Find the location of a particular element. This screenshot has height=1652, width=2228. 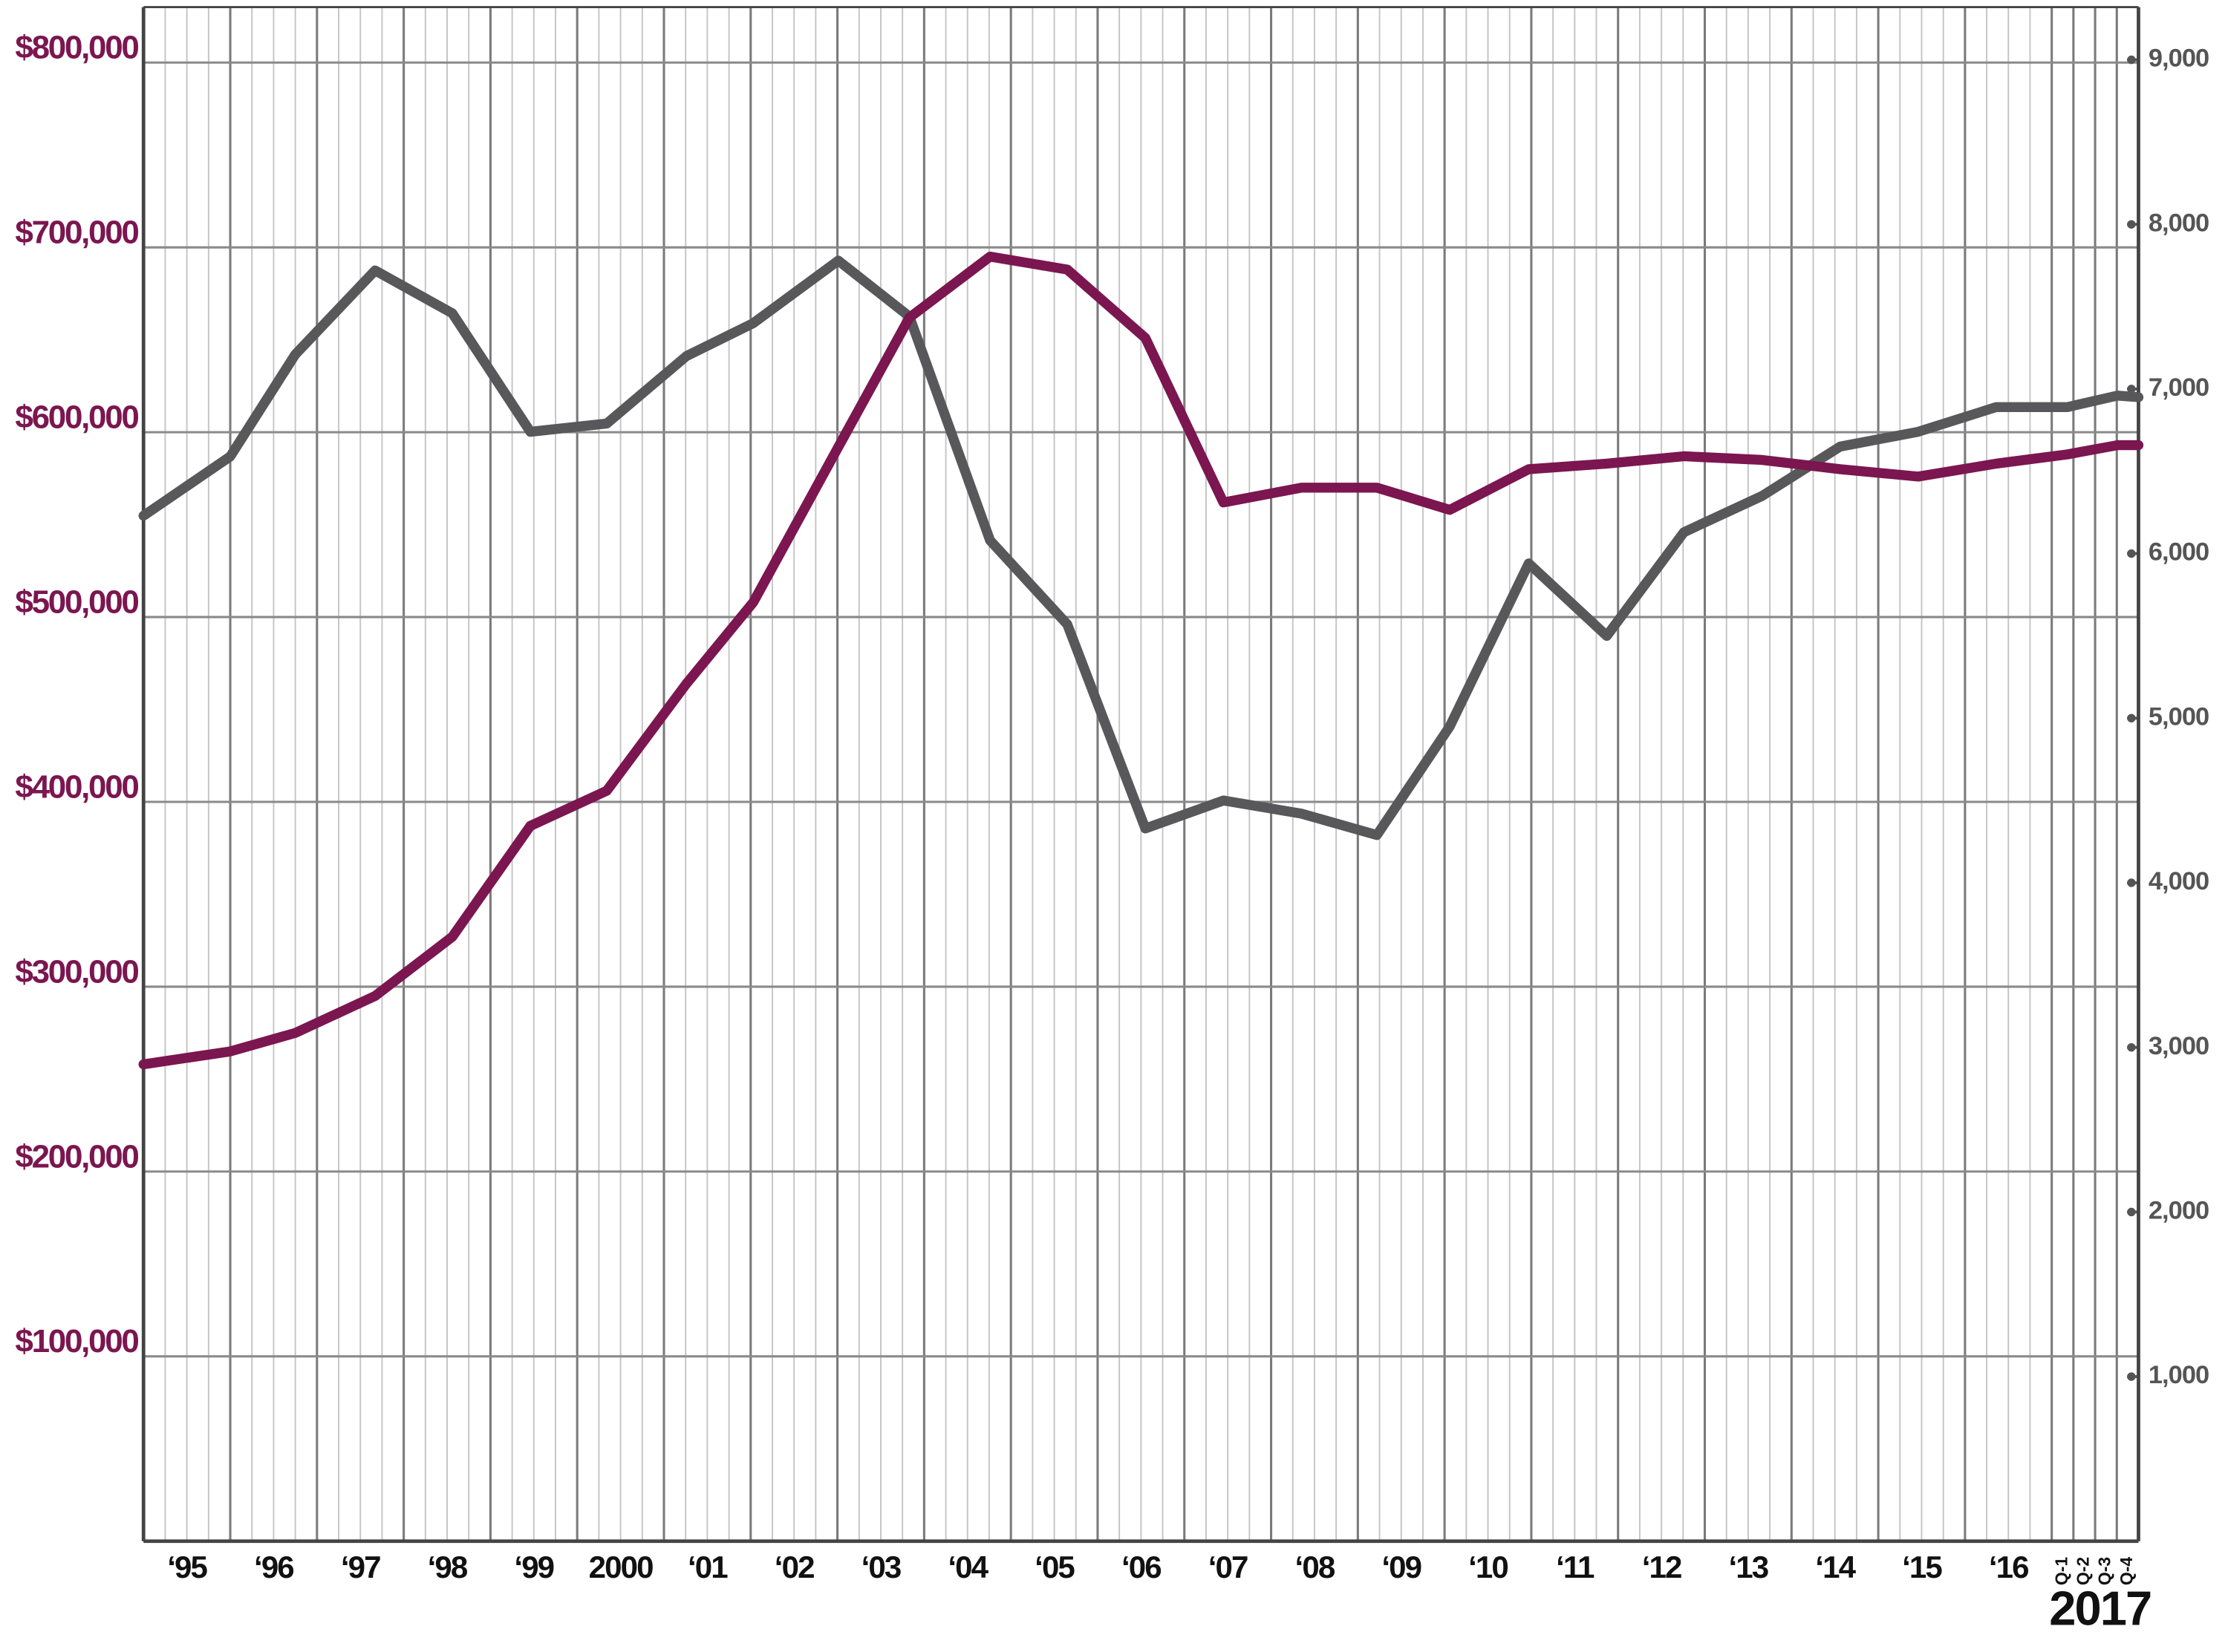

x-tick-label: ‘97 is located at coordinates (361, 1567).